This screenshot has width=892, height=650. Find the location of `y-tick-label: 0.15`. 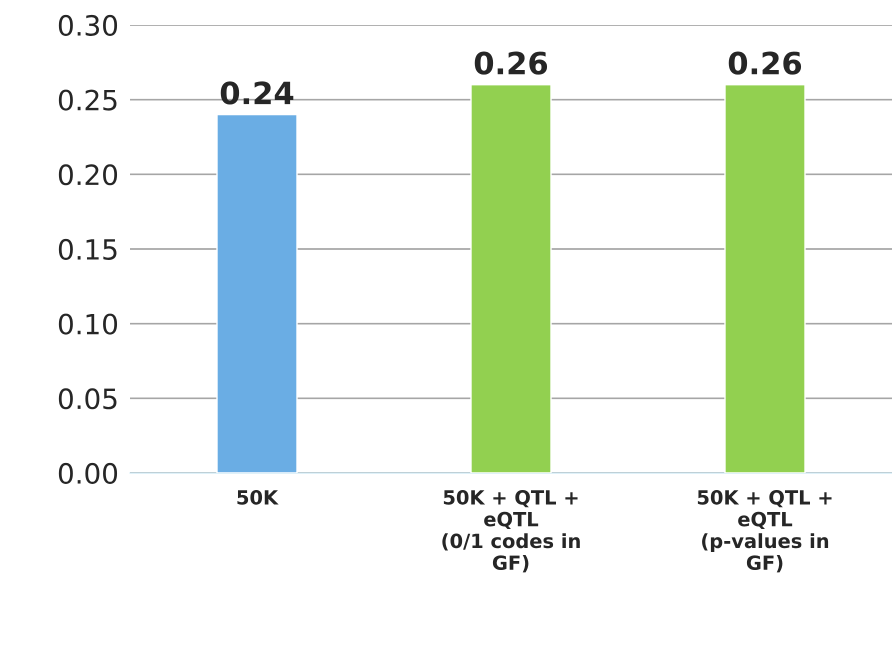

y-tick-label: 0.15 is located at coordinates (87, 249).